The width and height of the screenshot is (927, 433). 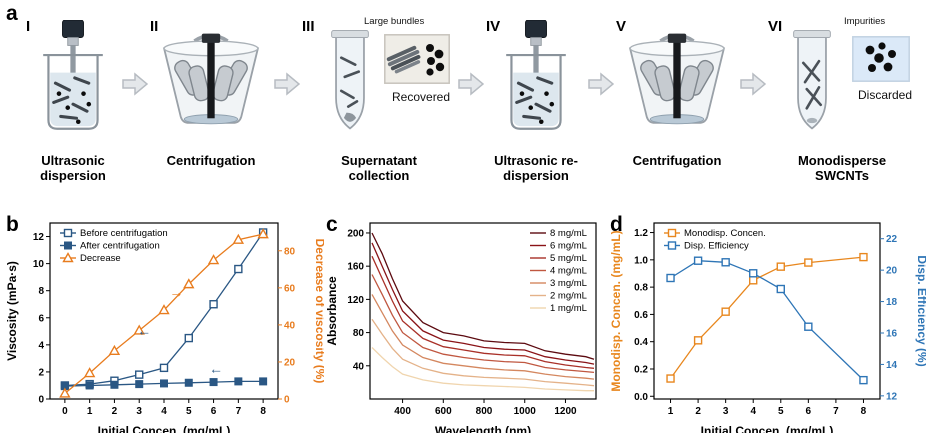 What do you see at coordinates (379, 84) in the screenshot?
I see `supernatant-icons: Large bundles Recovered` at bounding box center [379, 84].